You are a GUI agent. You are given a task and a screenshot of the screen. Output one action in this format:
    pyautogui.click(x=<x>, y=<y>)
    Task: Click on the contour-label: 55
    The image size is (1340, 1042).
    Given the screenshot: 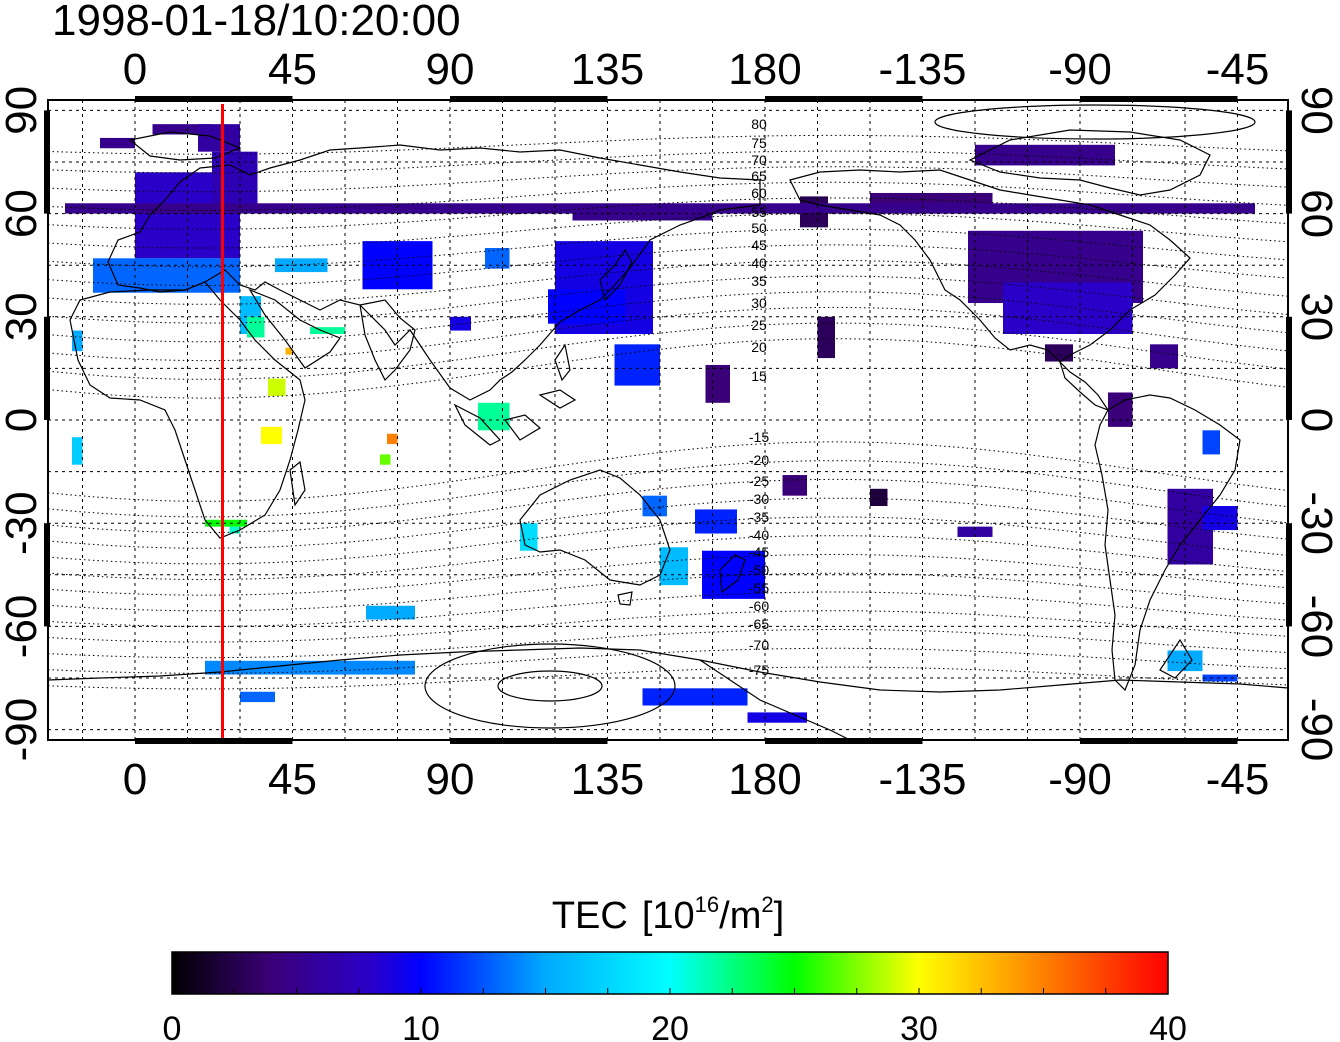 What is the action you would take?
    pyautogui.click(x=759, y=212)
    